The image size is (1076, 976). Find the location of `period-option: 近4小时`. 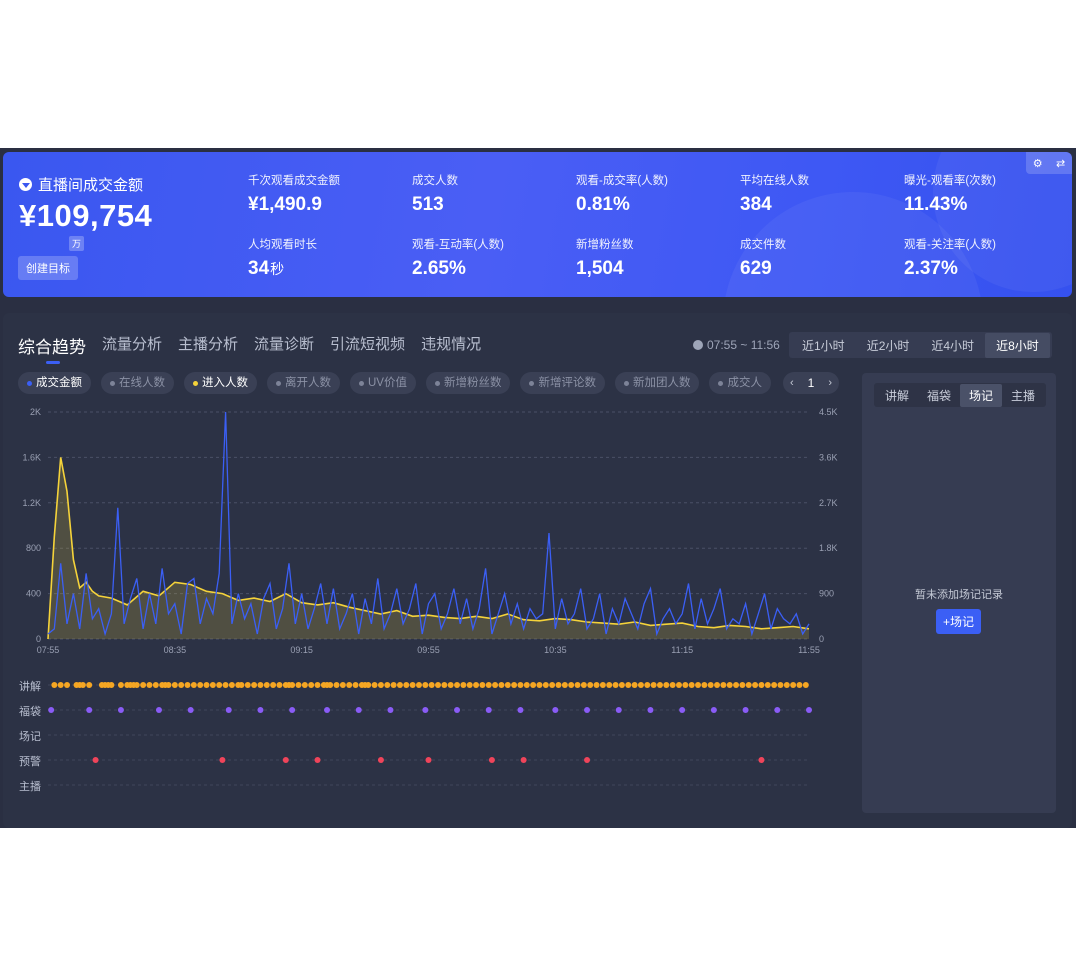

period-option: 近4小时 is located at coordinates (953, 345).